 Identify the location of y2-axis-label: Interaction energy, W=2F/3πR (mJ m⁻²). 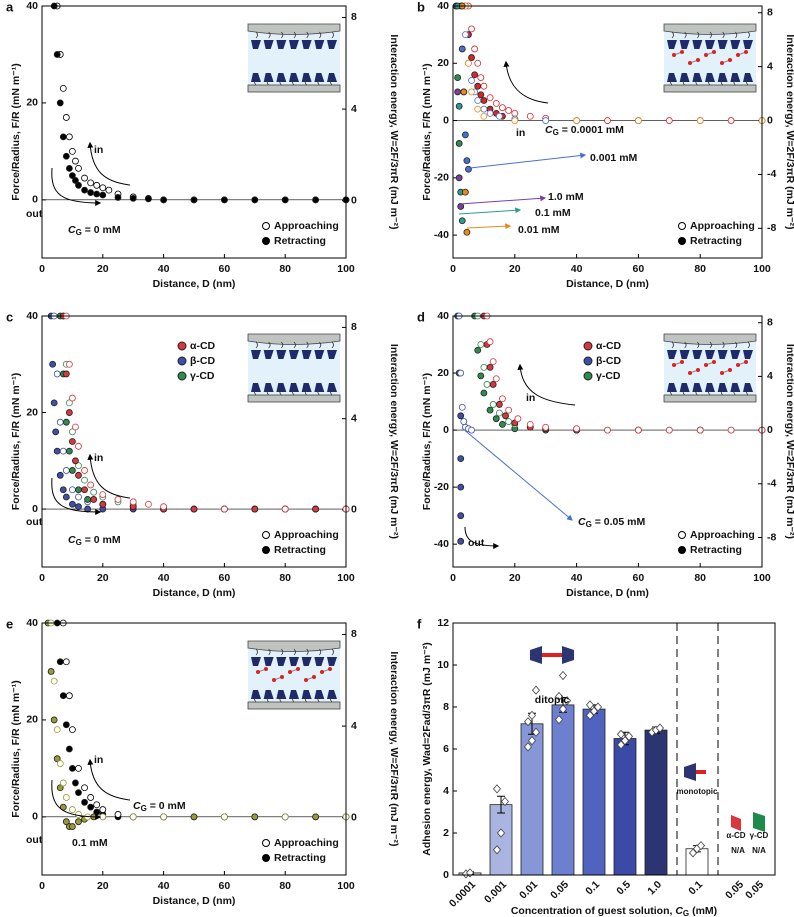
(394, 131).